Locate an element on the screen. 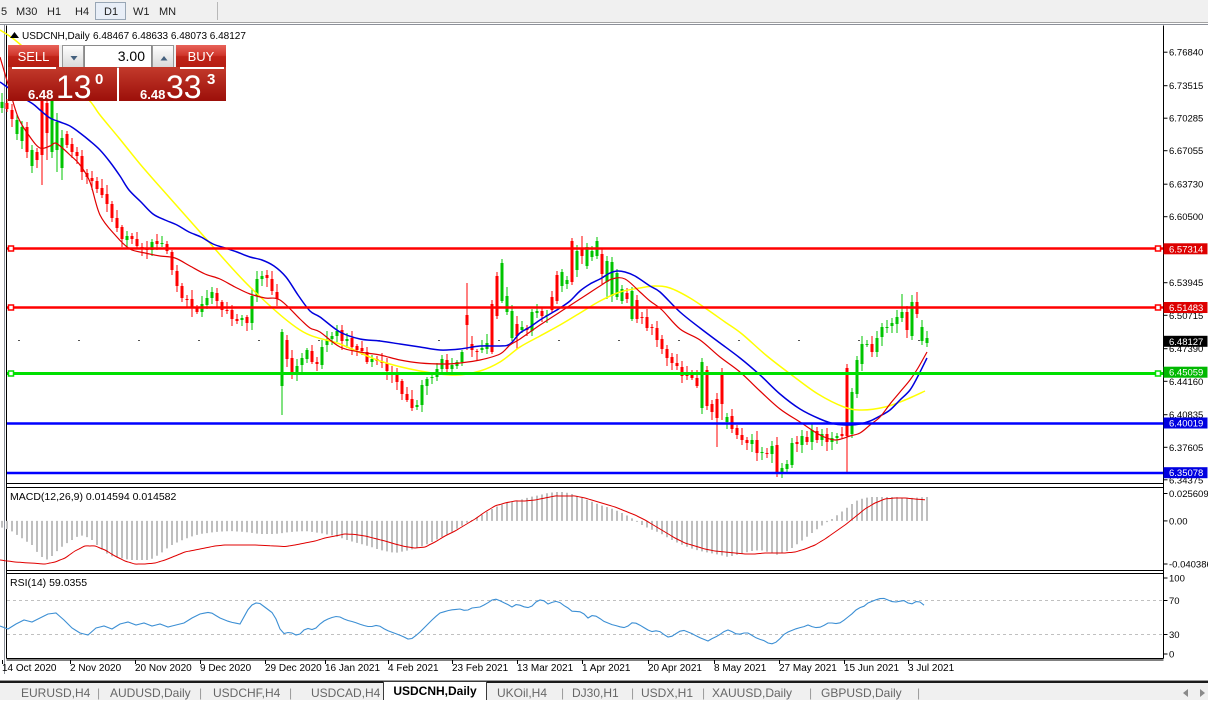 The height and width of the screenshot is (712, 1208). svg-text: -0.040386 is located at coordinates (1188, 565).